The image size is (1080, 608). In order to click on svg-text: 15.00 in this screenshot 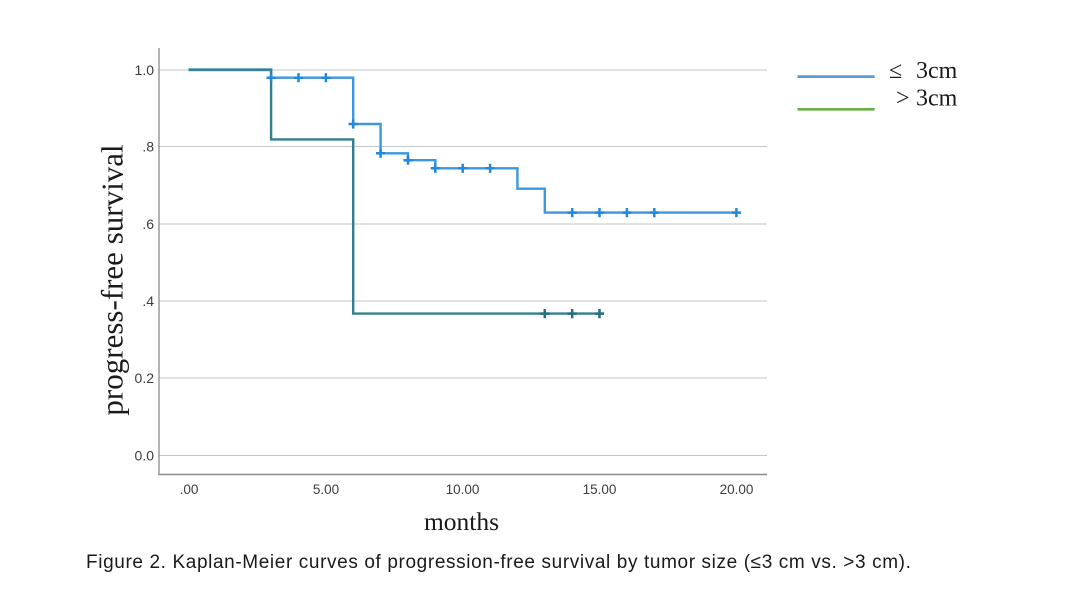, I will do `click(600, 489)`.